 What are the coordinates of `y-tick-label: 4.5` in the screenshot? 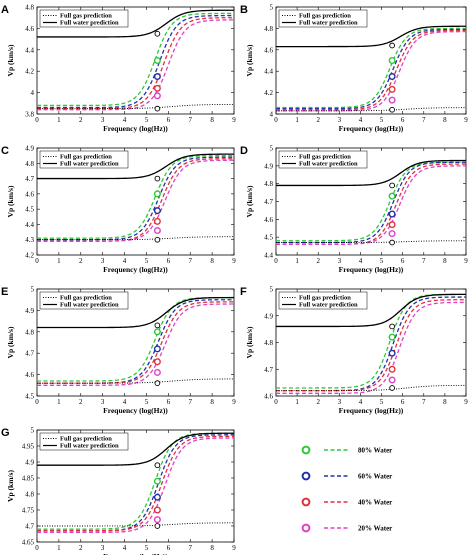 It's located at (268, 238).